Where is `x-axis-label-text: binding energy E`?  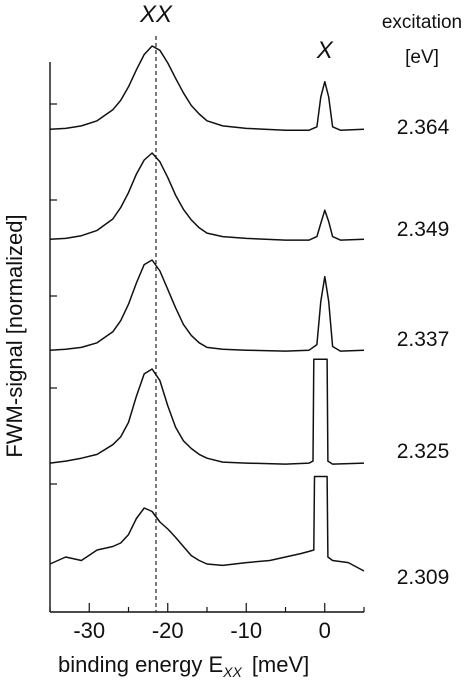 x-axis-label-text: binding energy E is located at coordinates (140, 664).